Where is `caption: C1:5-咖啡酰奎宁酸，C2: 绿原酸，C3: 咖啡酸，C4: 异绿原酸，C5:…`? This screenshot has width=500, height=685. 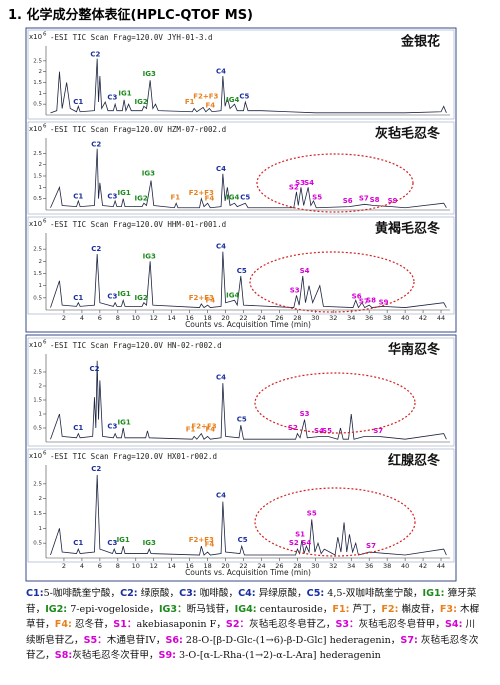 caption: C1:5-咖啡酰奎宁酸，C2: 绿原酸，C3: 咖啡酸，C4: 异绿原酸，C5:… is located at coordinates (254, 625).